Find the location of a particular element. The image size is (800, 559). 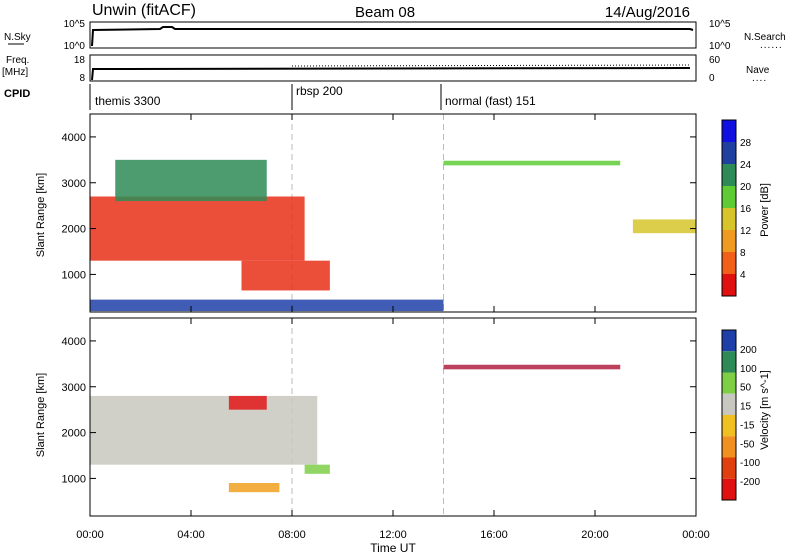

power-y-tick-label: 4000 is located at coordinates (74, 138).